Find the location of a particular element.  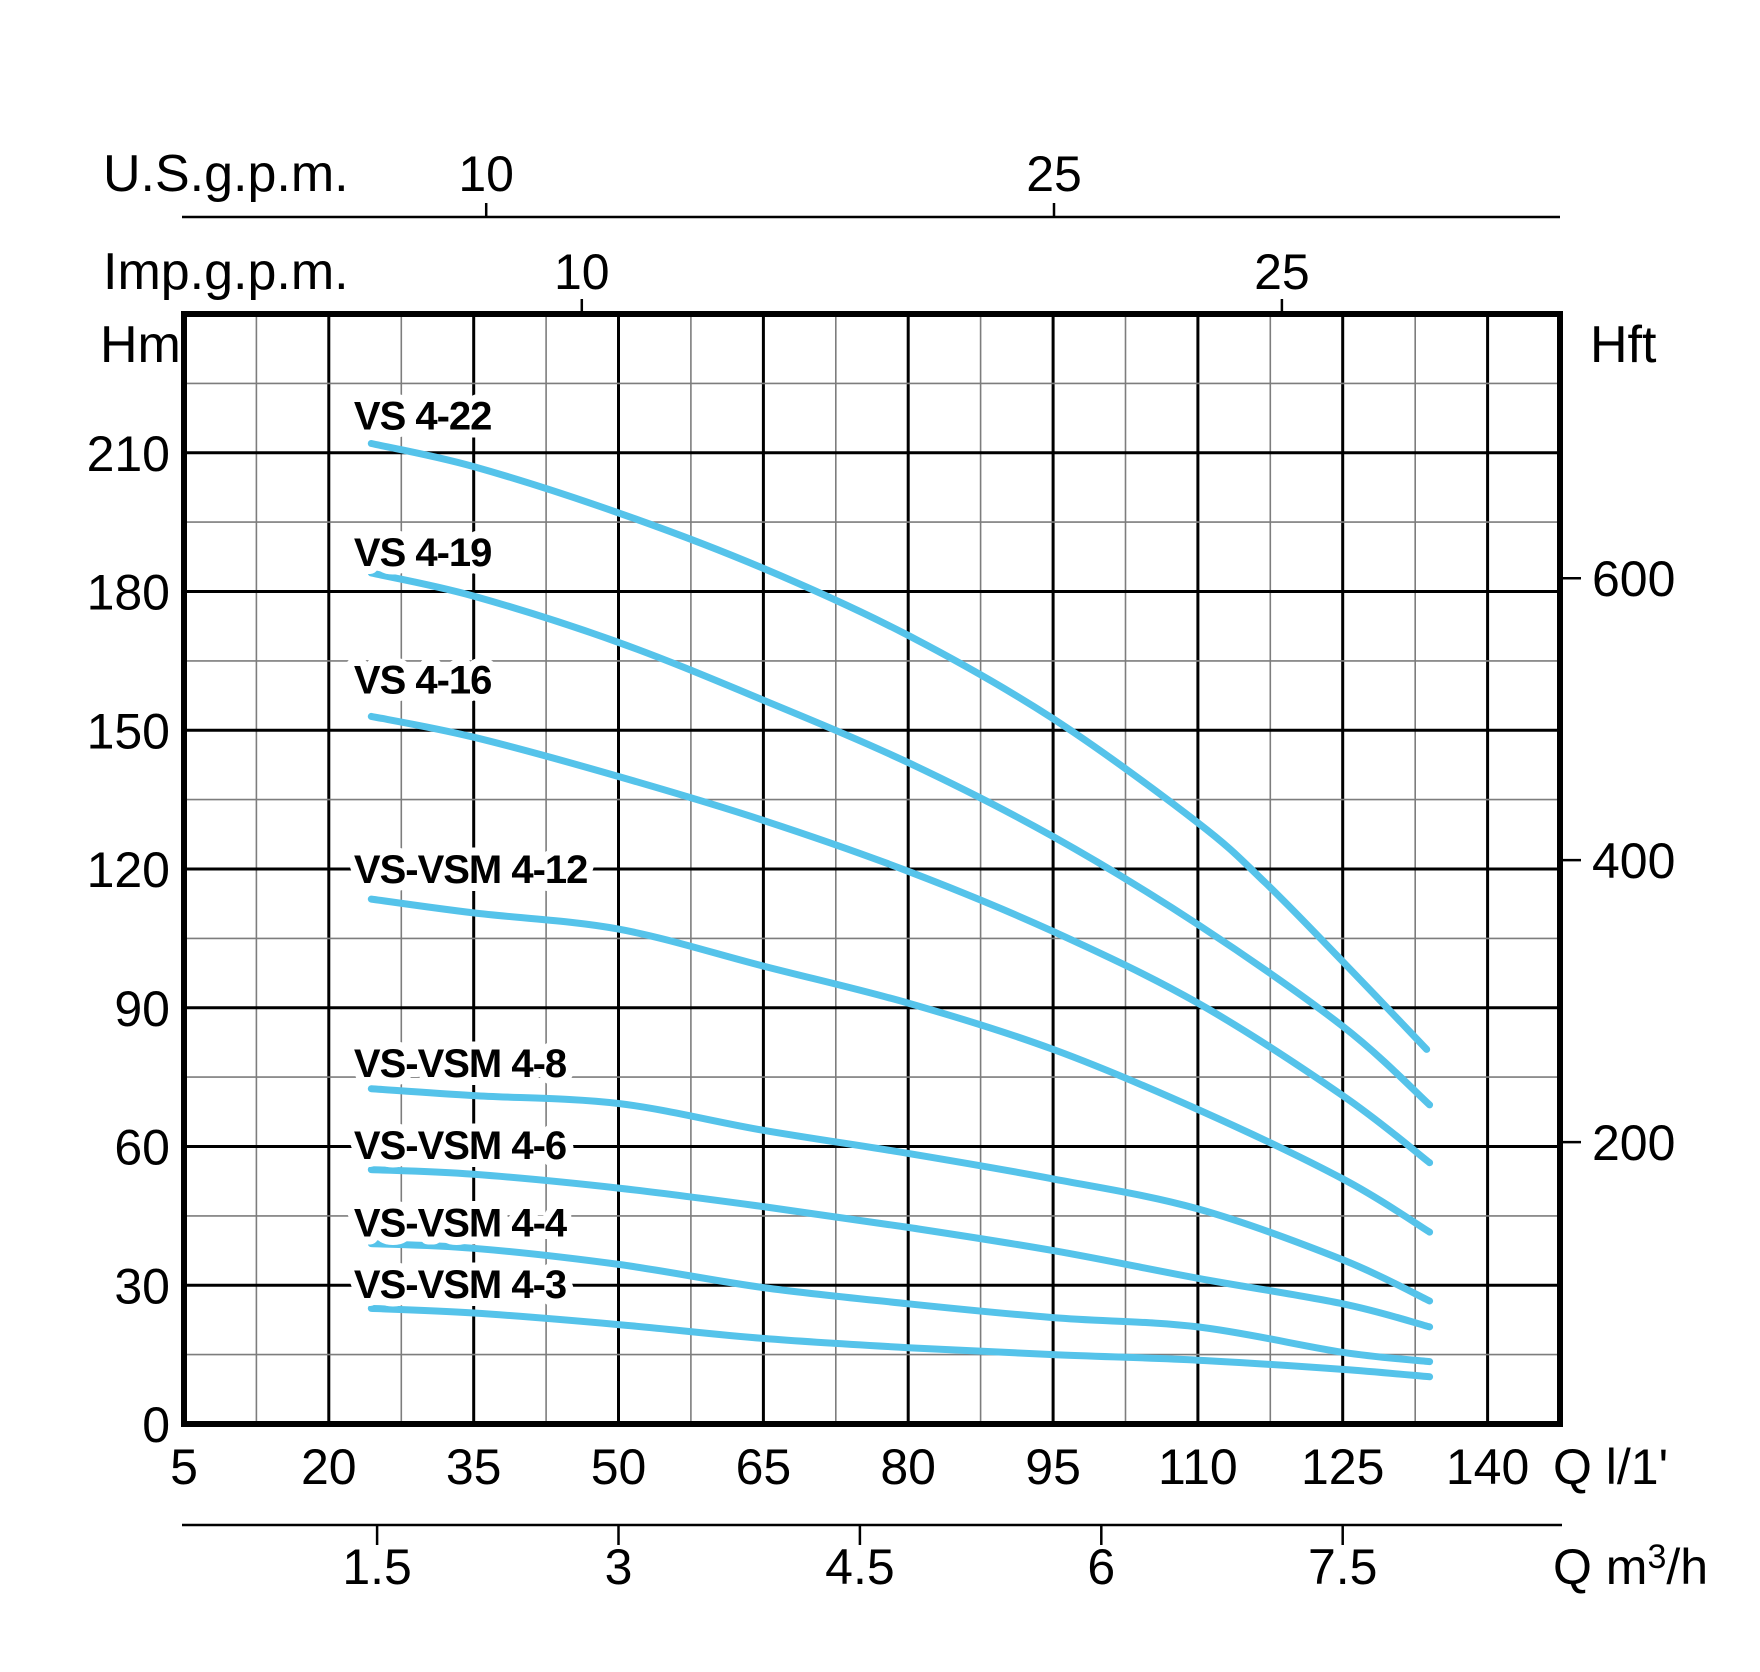

q-m3h-axis-label: Q m3/h is located at coordinates (1630, 1566).